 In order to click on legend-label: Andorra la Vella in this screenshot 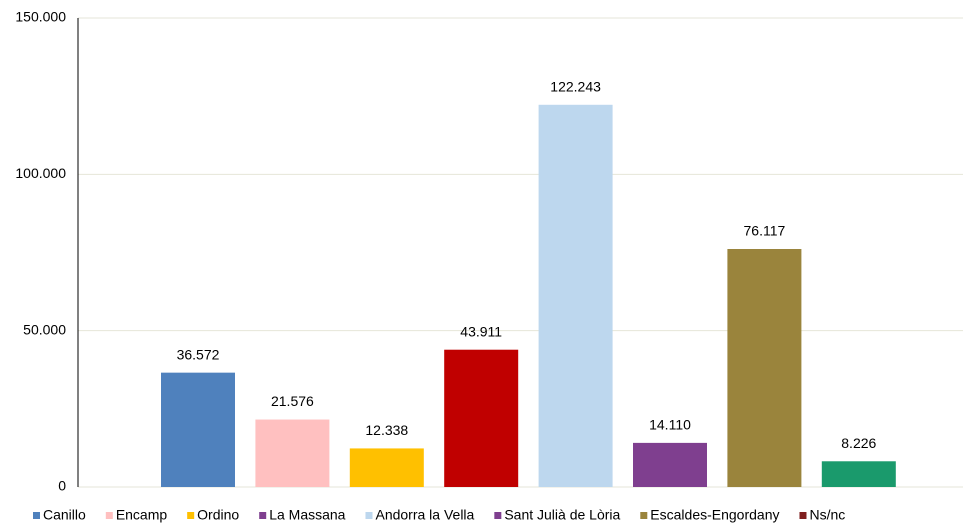, I will do `click(424, 515)`.